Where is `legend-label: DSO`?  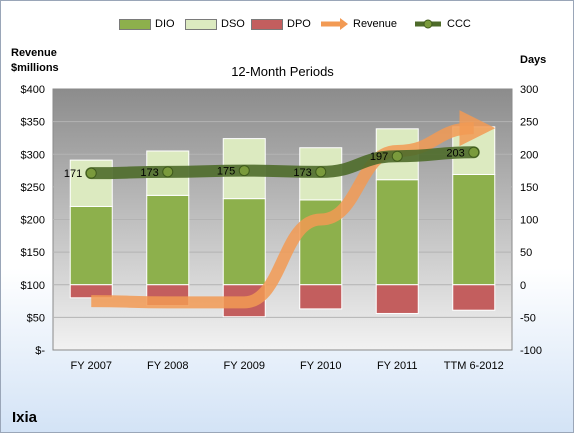 legend-label: DSO is located at coordinates (233, 24).